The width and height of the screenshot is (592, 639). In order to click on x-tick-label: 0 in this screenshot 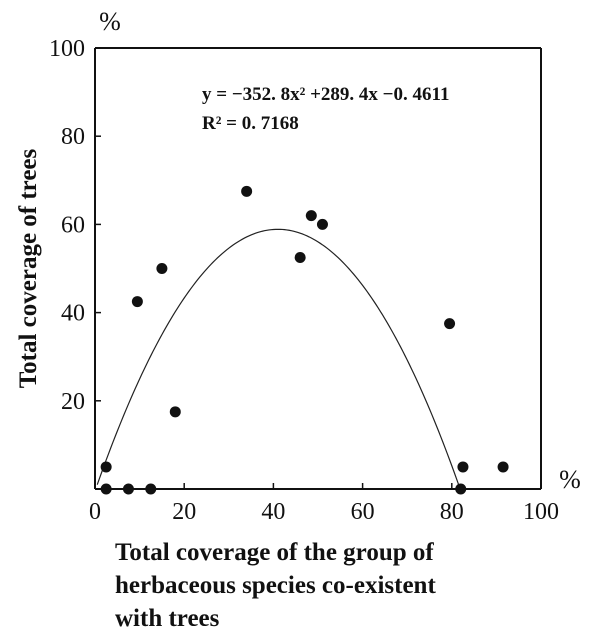, I will do `click(95, 512)`.